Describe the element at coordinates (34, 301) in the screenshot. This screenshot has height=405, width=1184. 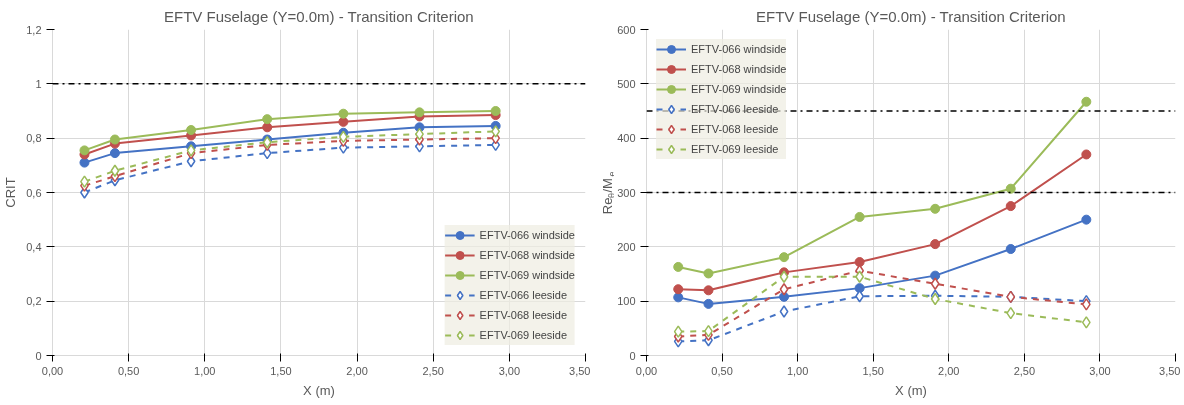
I see `y-tick-label: 0,2` at that location.